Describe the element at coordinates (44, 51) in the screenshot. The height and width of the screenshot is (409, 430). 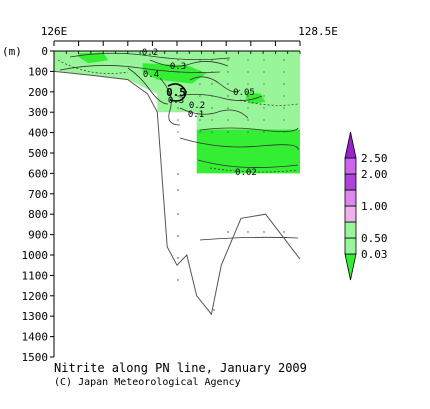
I see `y-tick-label-0: 0` at that location.